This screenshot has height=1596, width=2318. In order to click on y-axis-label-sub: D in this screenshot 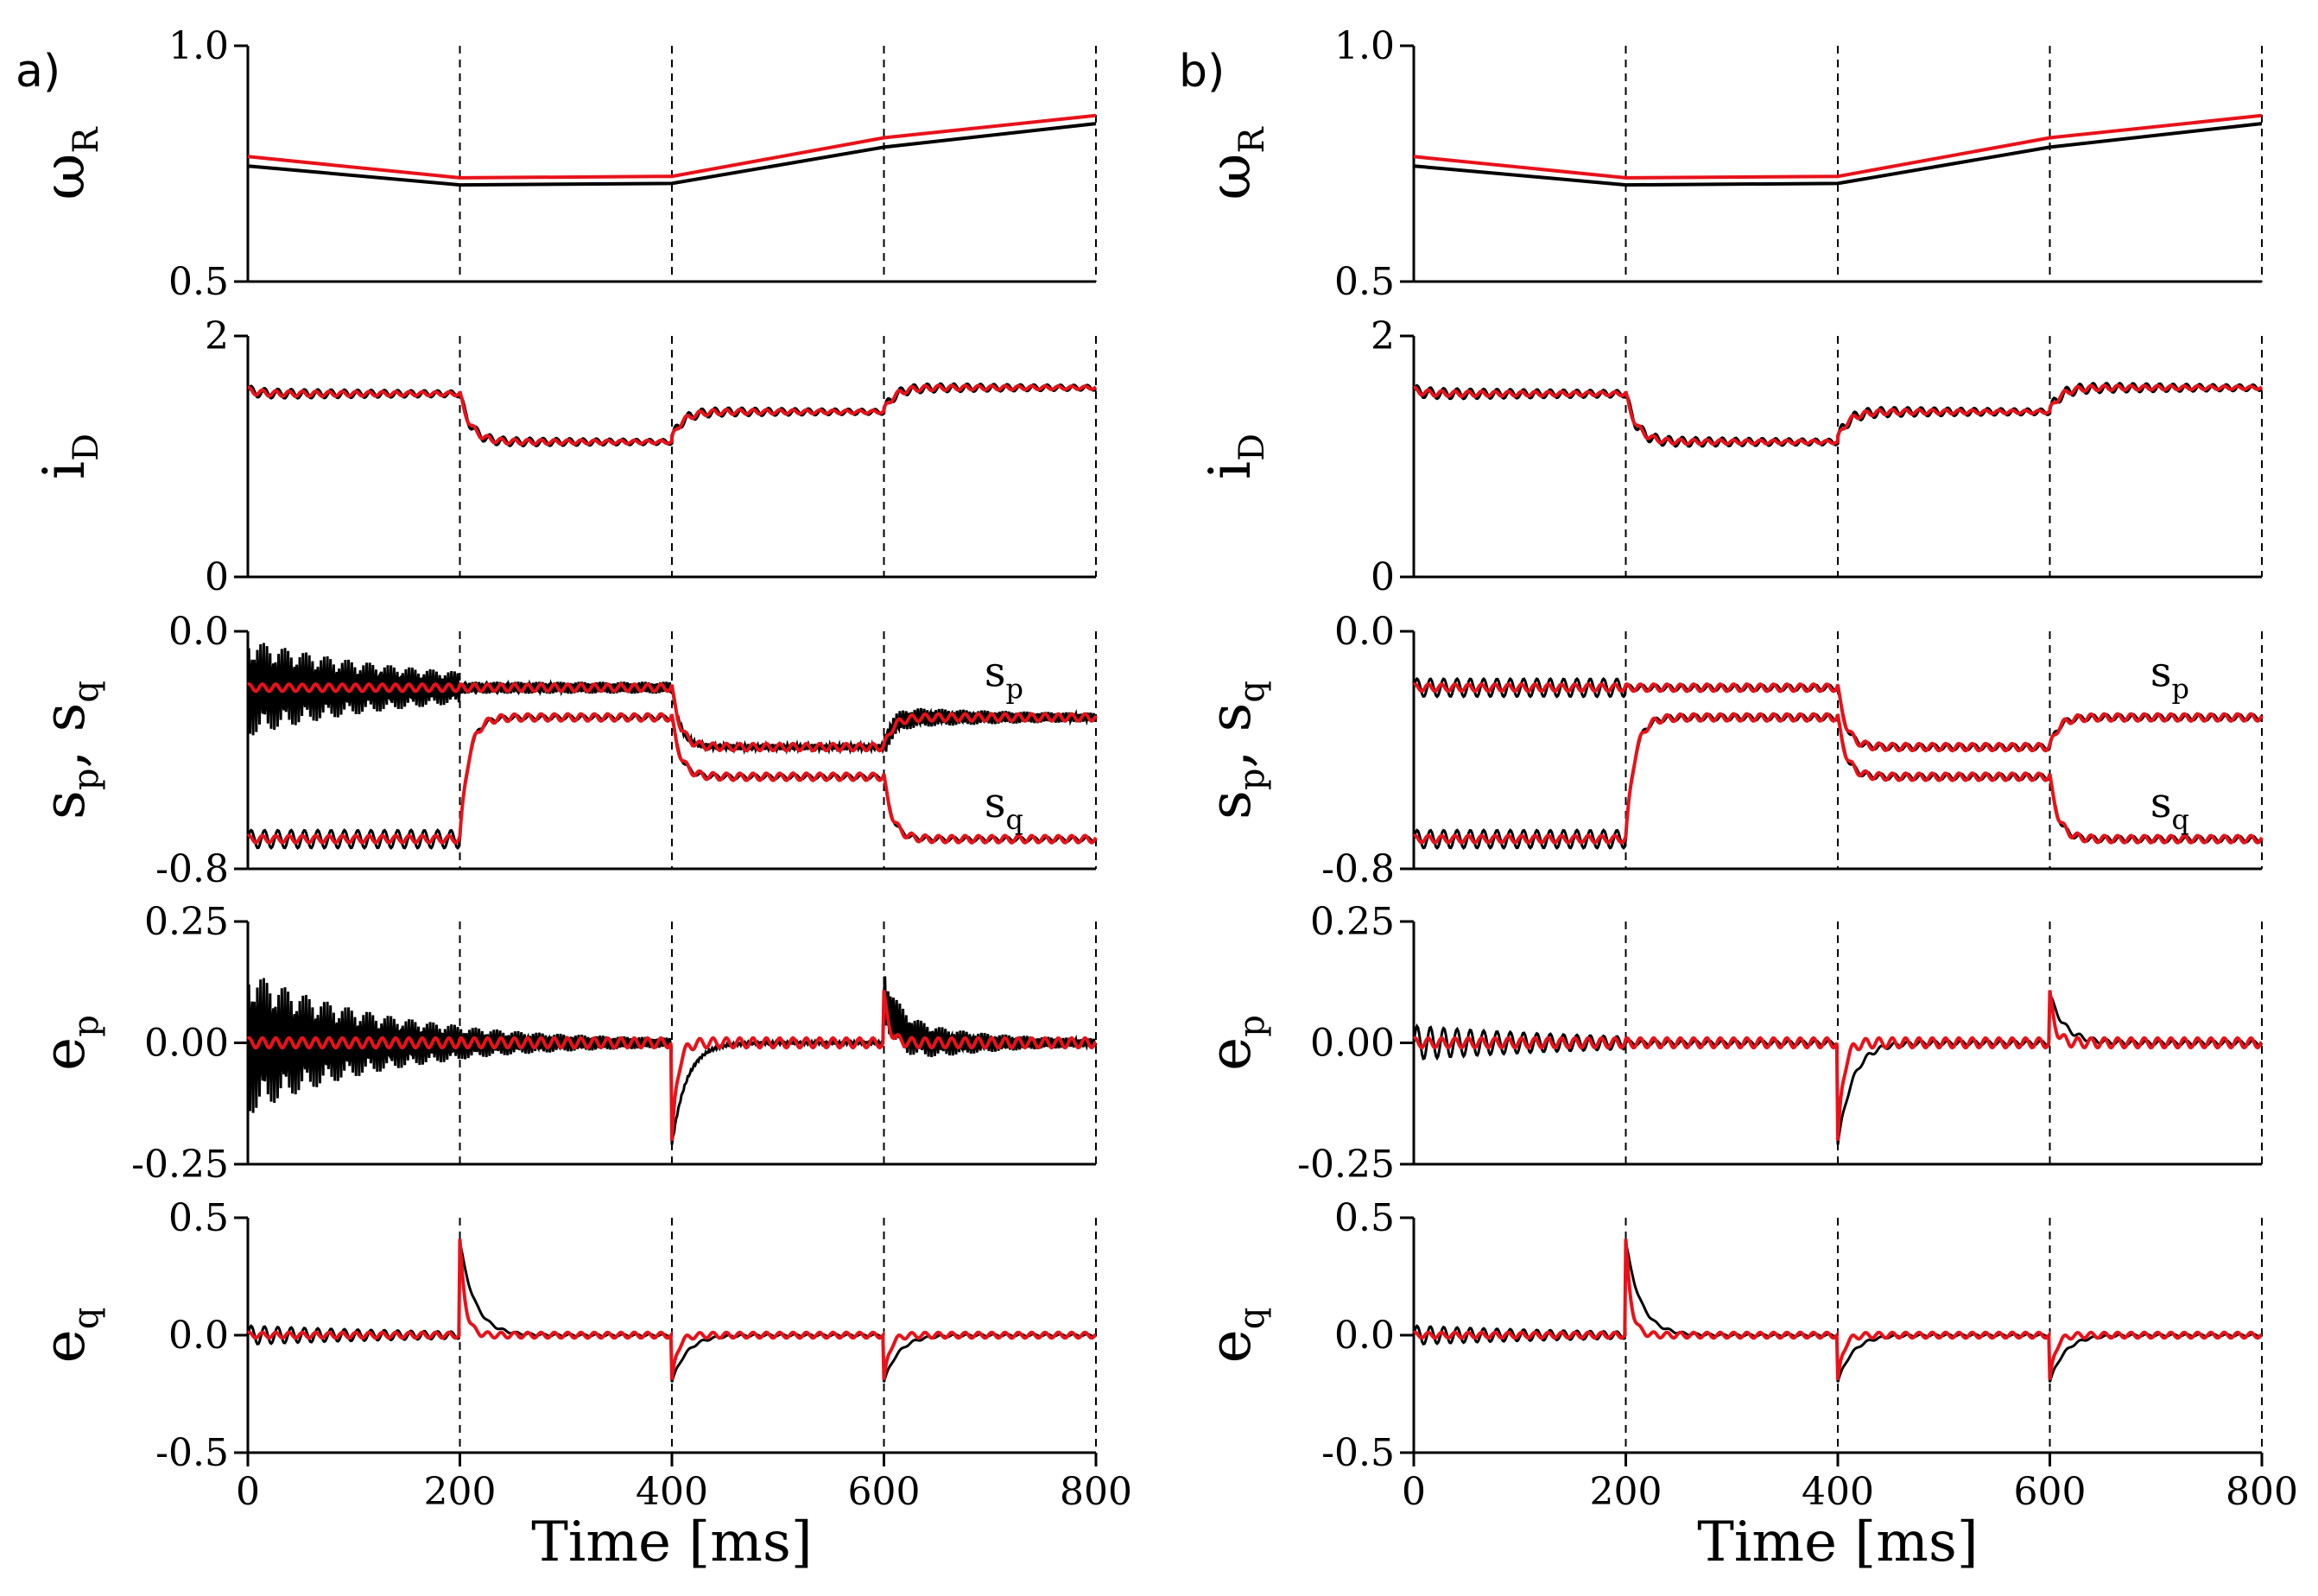, I will do `click(86, 447)`.